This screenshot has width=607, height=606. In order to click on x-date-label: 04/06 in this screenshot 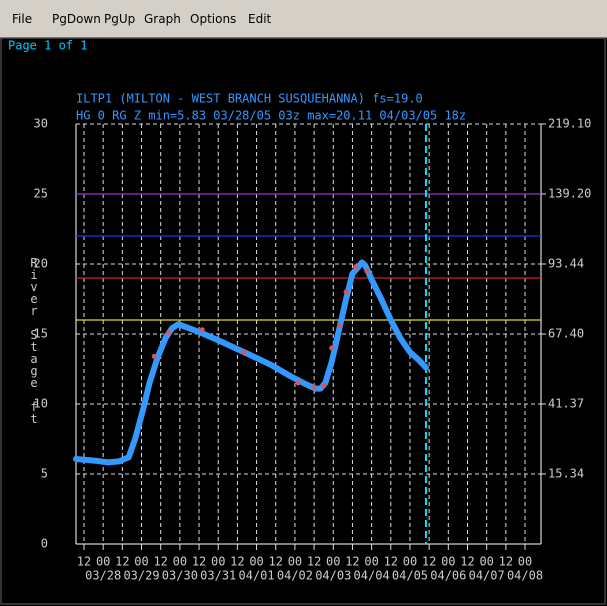, I will do `click(448, 576)`.